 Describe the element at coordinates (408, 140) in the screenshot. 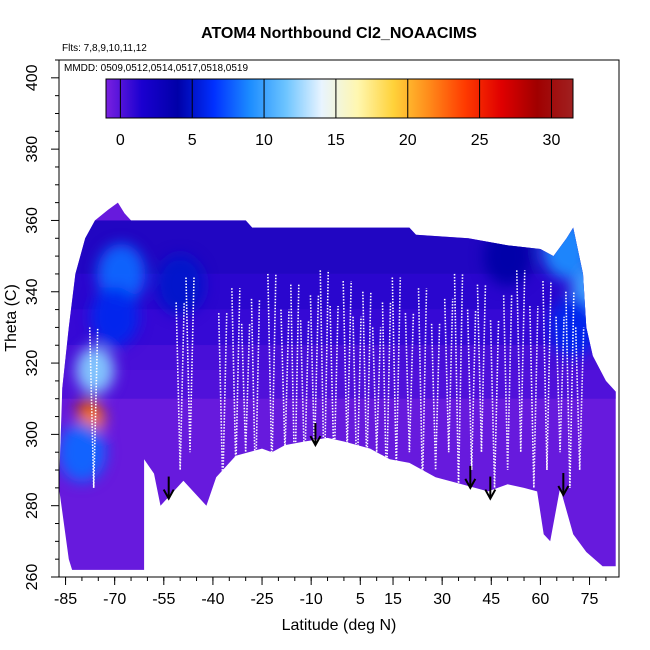

I see `colorbar-tick-label: 20` at that location.